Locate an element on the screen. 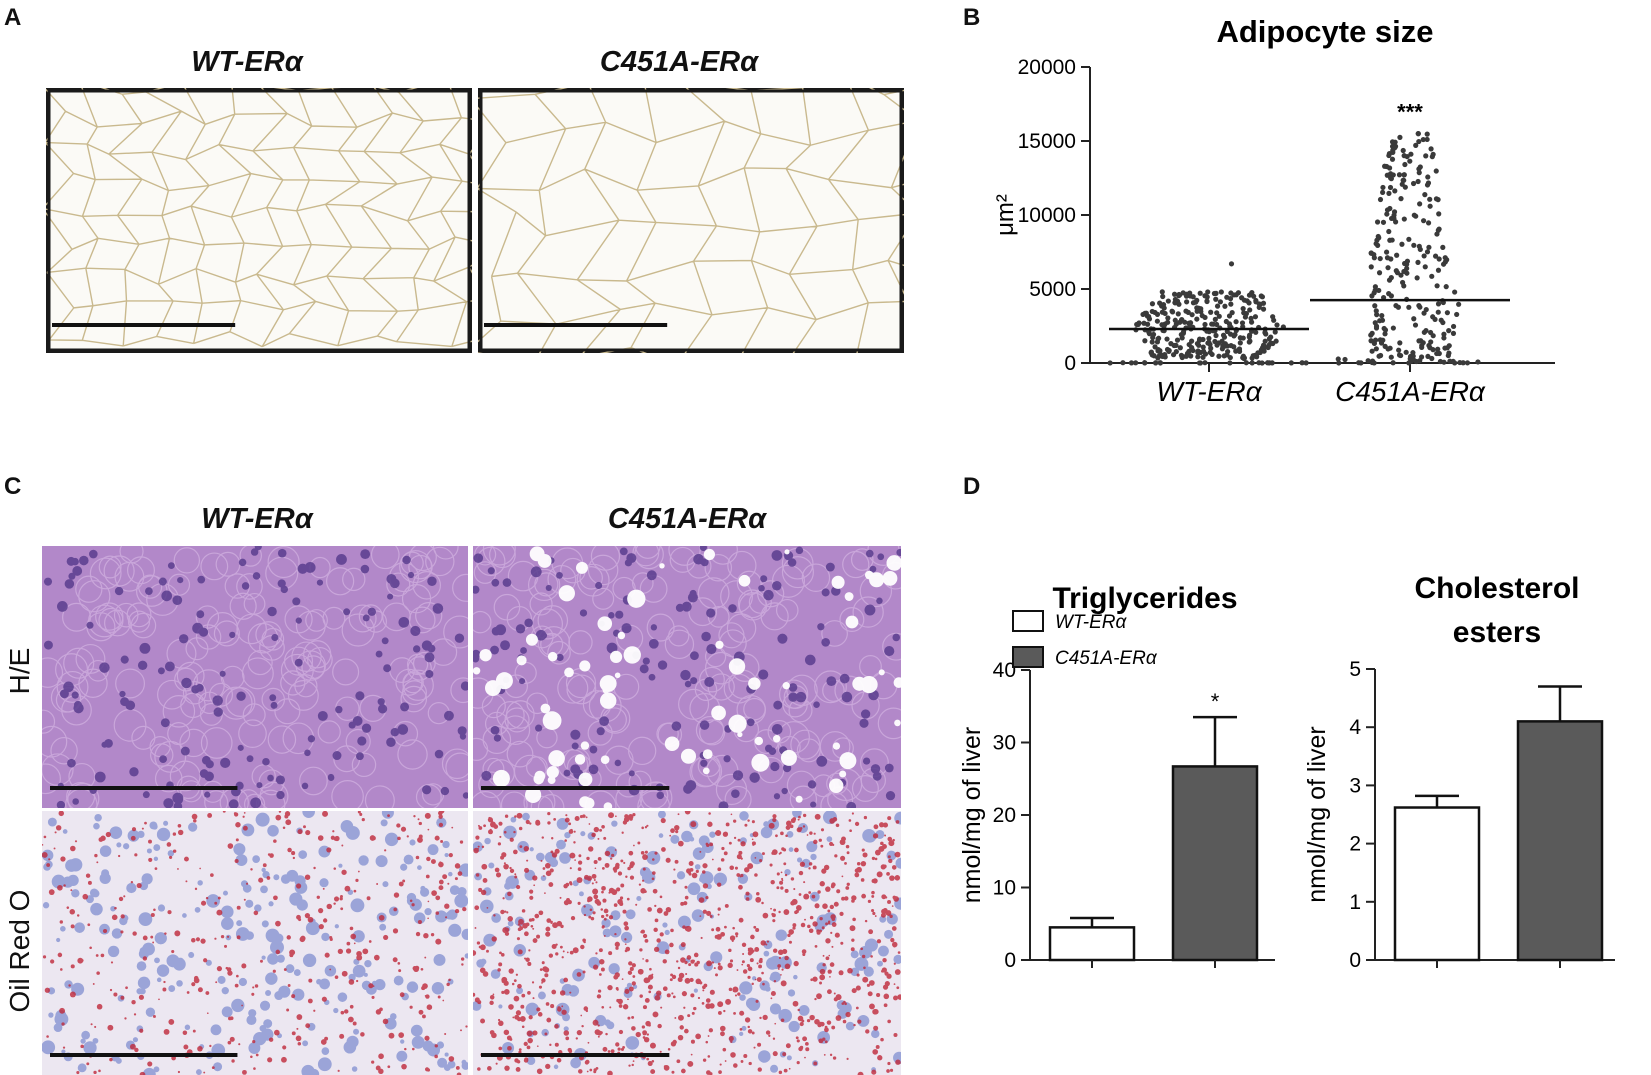 The image size is (1651, 1075). nuclei is located at coordinates (687, 677).